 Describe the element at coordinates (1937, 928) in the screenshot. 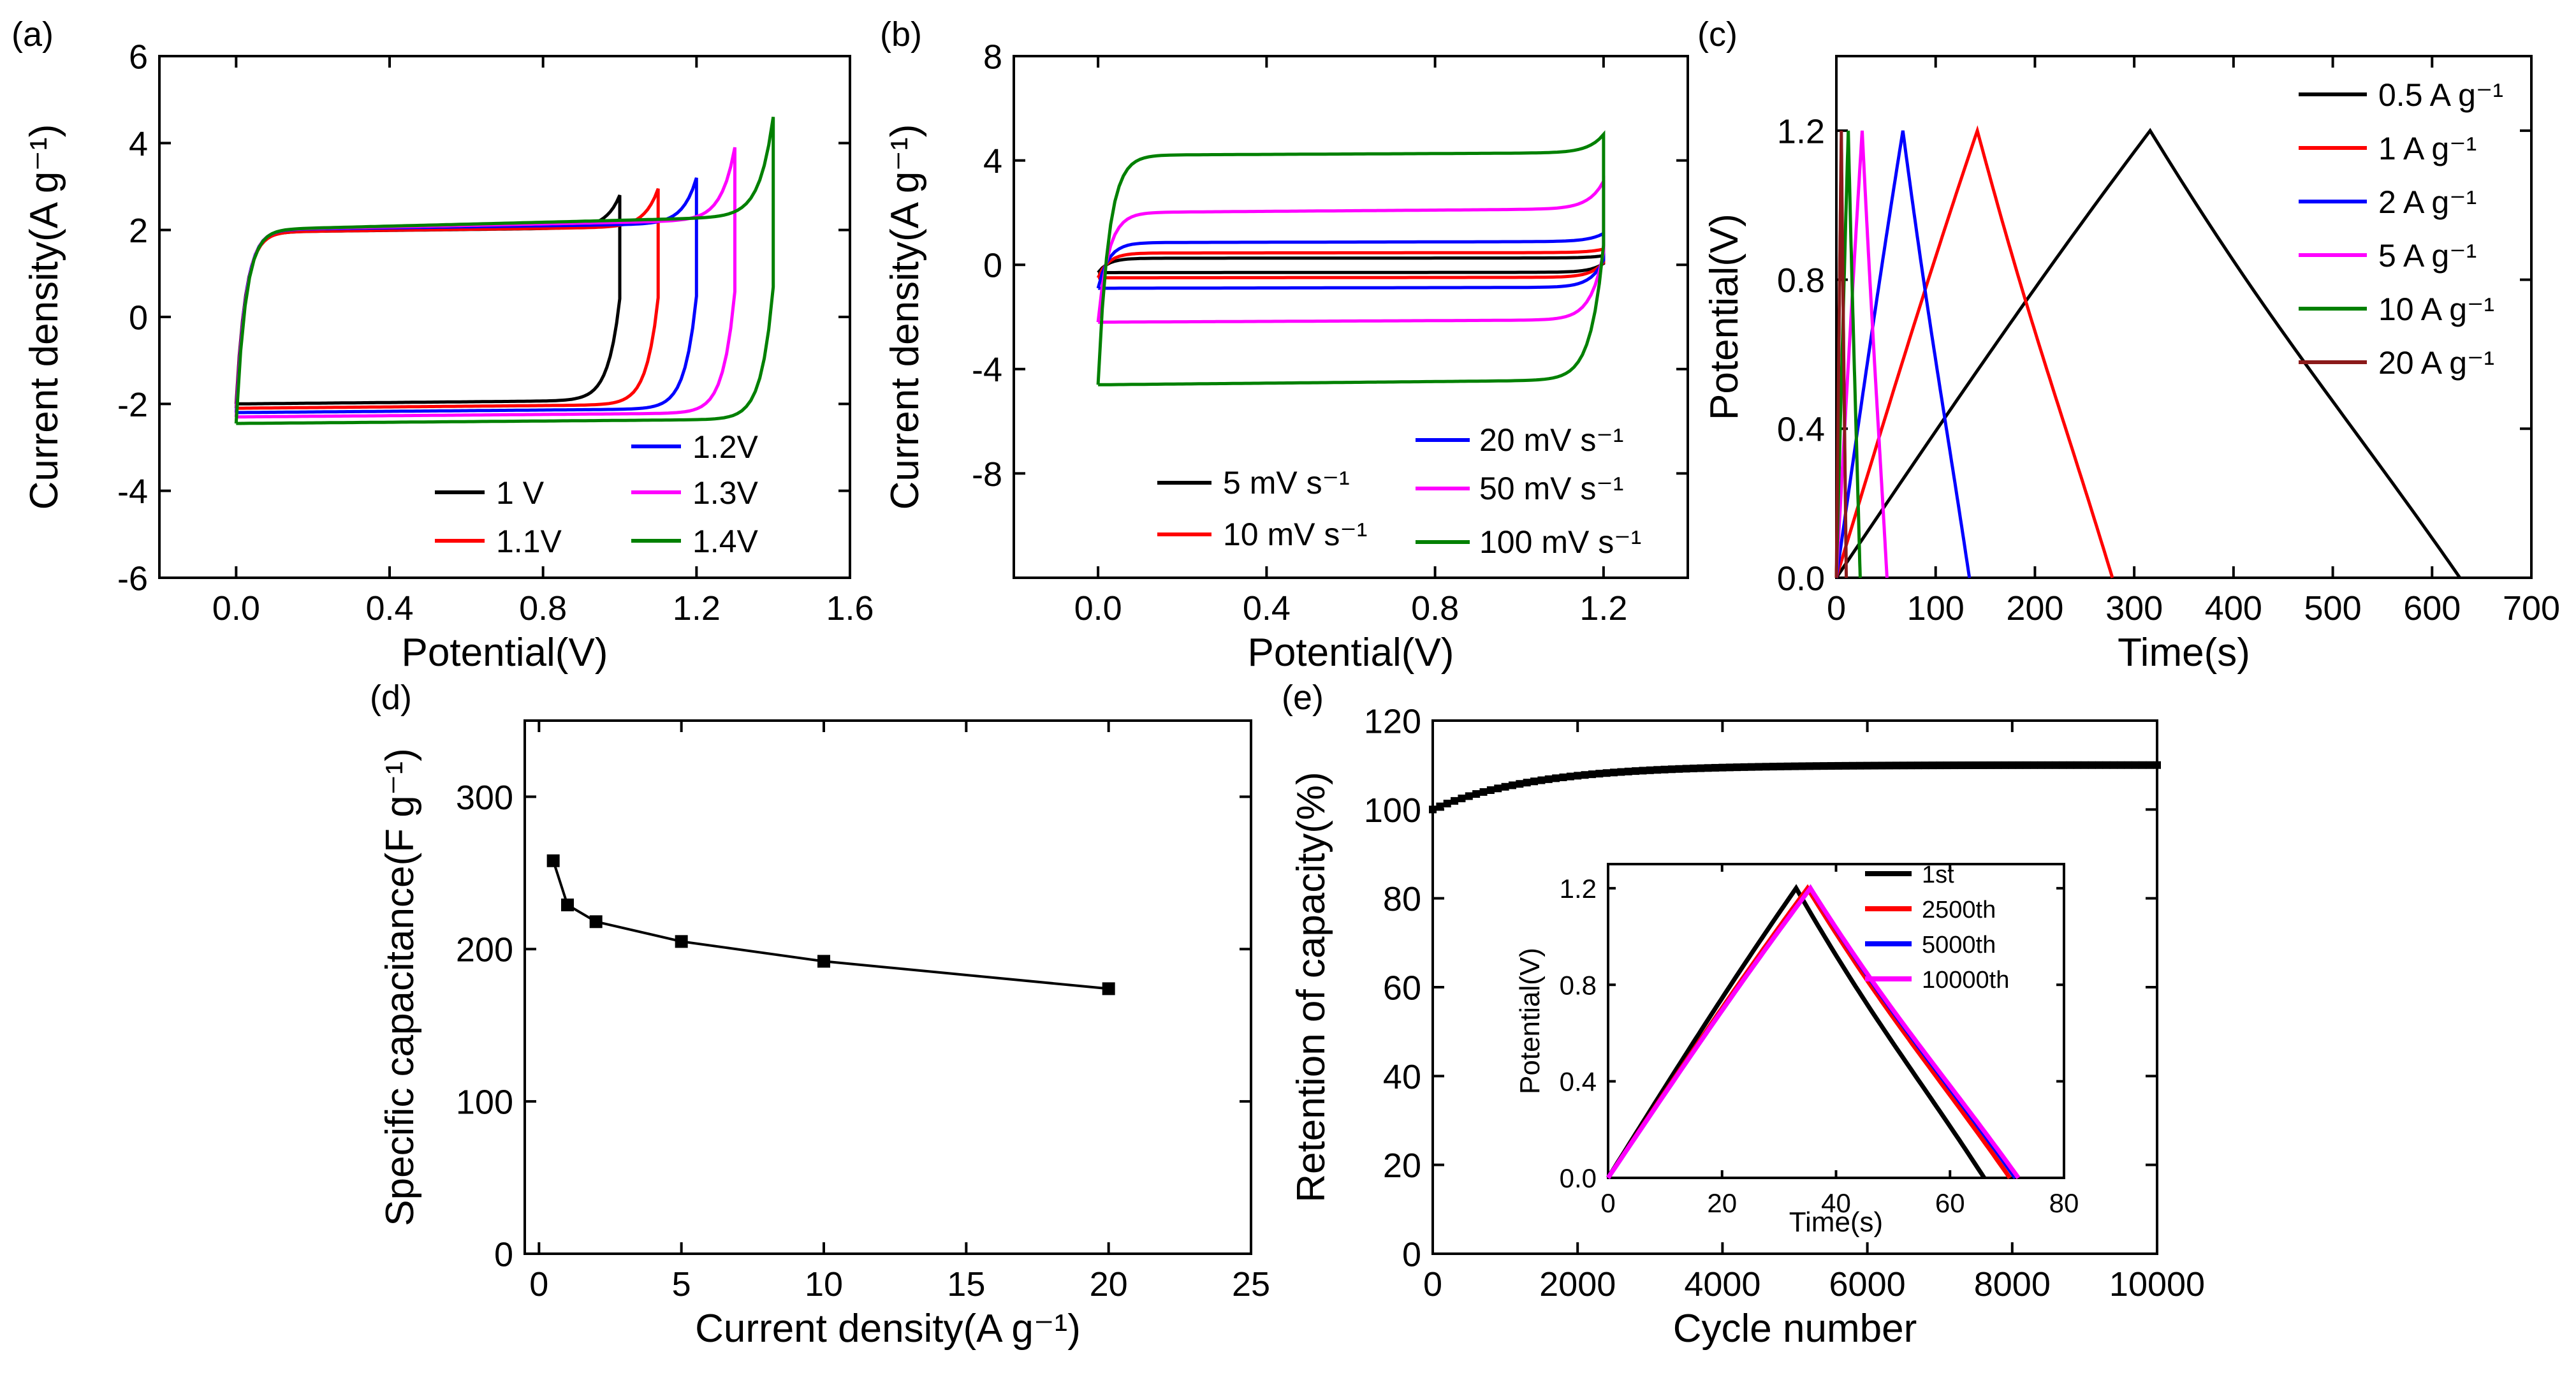

I see `panel-e-inset-legend: 1st 2500th 5000th 10000th` at that location.